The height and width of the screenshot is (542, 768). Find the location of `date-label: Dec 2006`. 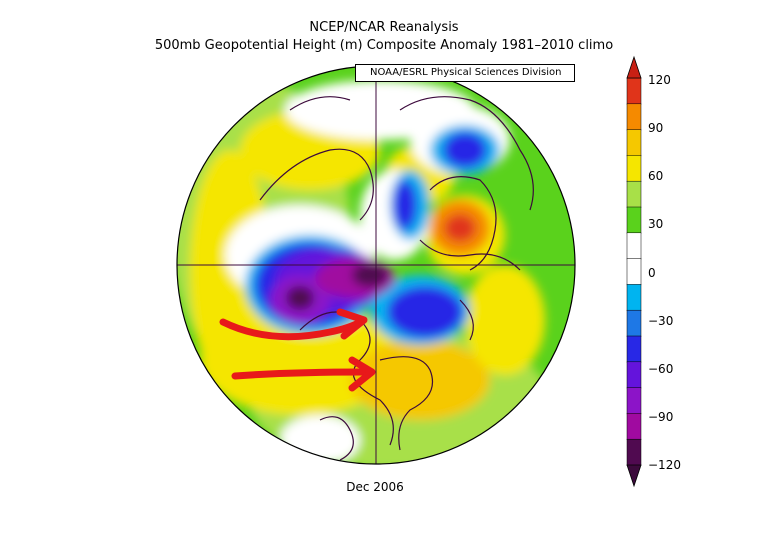

date-label: Dec 2006 is located at coordinates (375, 487).